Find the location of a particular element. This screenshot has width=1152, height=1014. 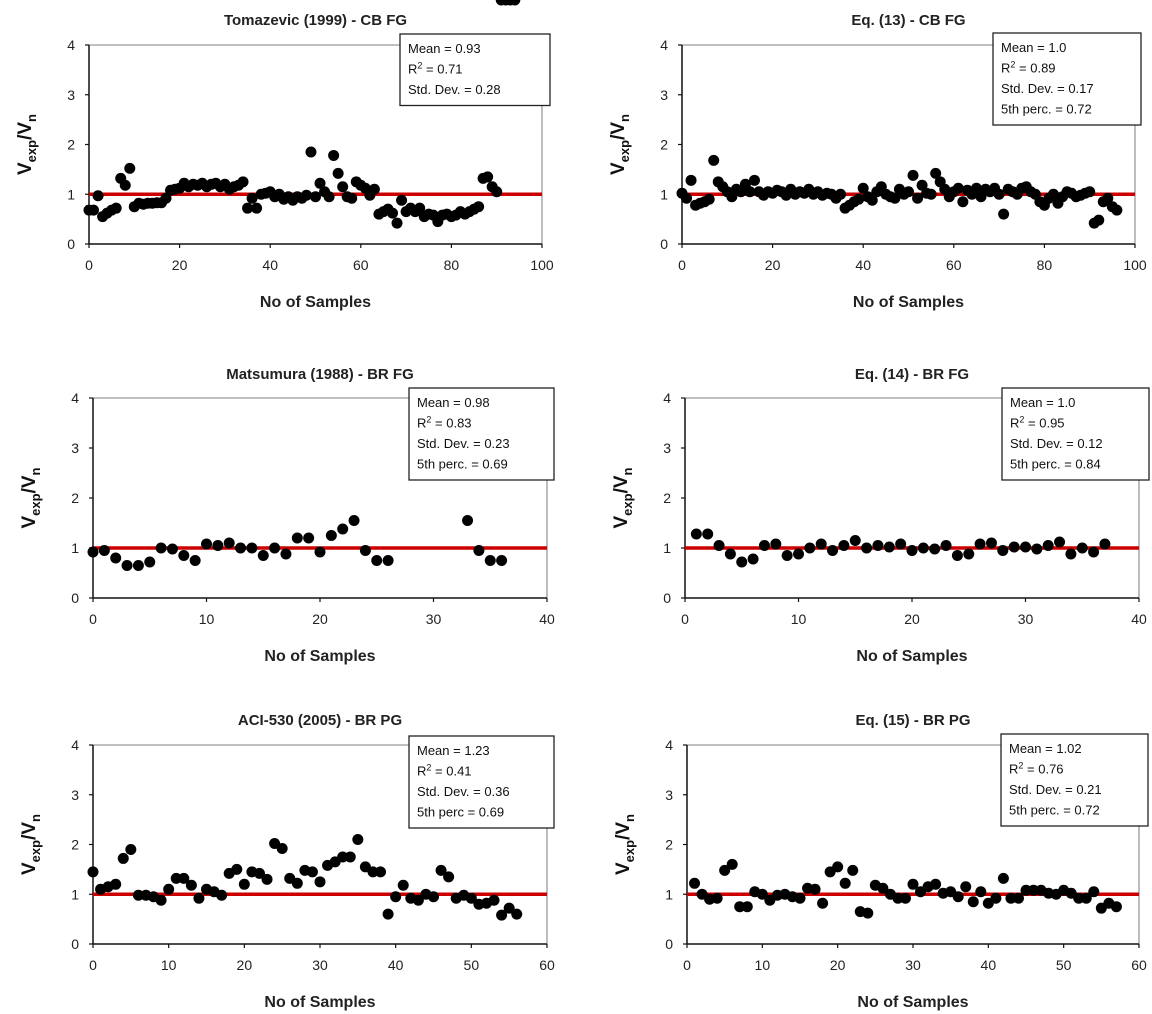

y-tick-label: 3 is located at coordinates (664, 95).